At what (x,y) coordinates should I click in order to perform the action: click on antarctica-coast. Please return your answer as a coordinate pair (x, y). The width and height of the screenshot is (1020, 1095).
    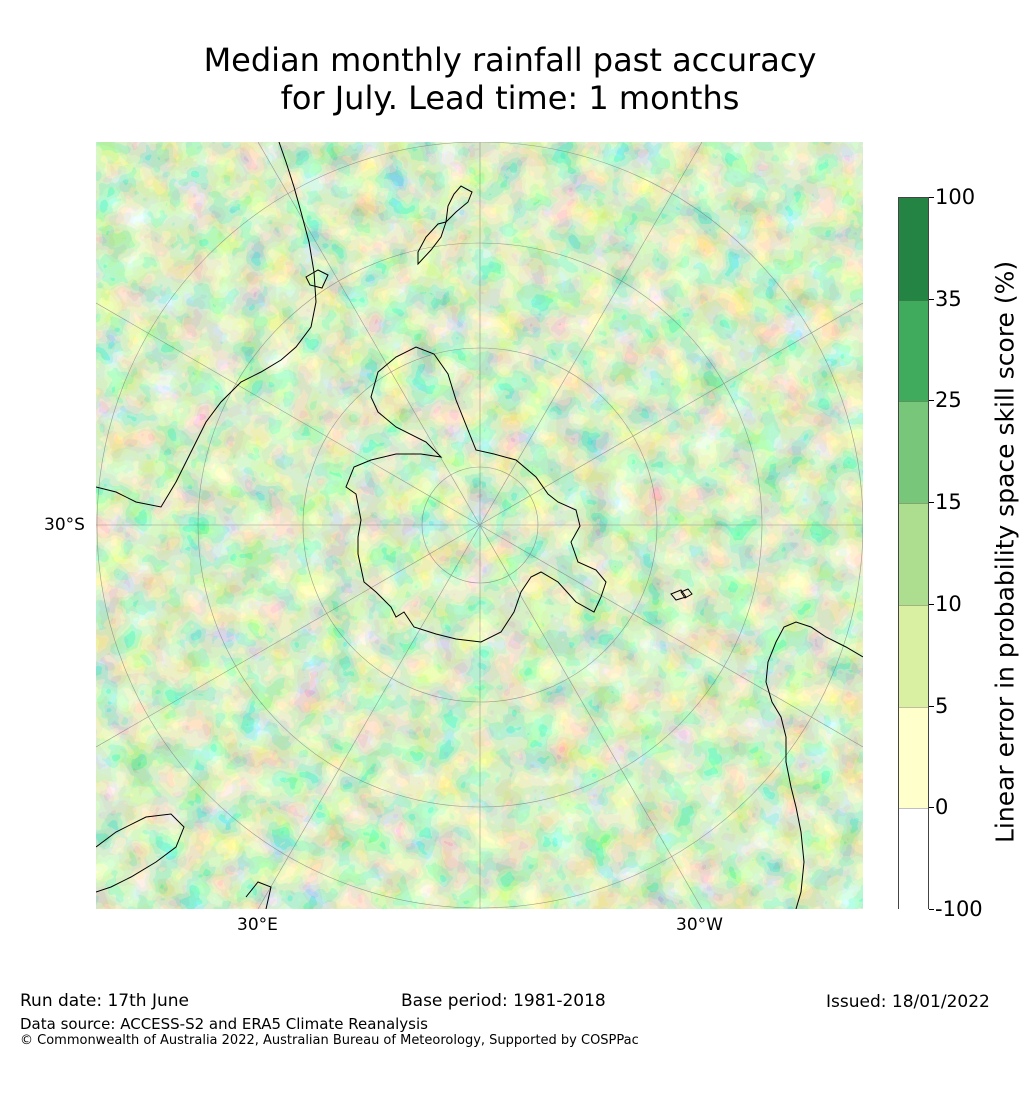
    Looking at the image, I should click on (476, 494).